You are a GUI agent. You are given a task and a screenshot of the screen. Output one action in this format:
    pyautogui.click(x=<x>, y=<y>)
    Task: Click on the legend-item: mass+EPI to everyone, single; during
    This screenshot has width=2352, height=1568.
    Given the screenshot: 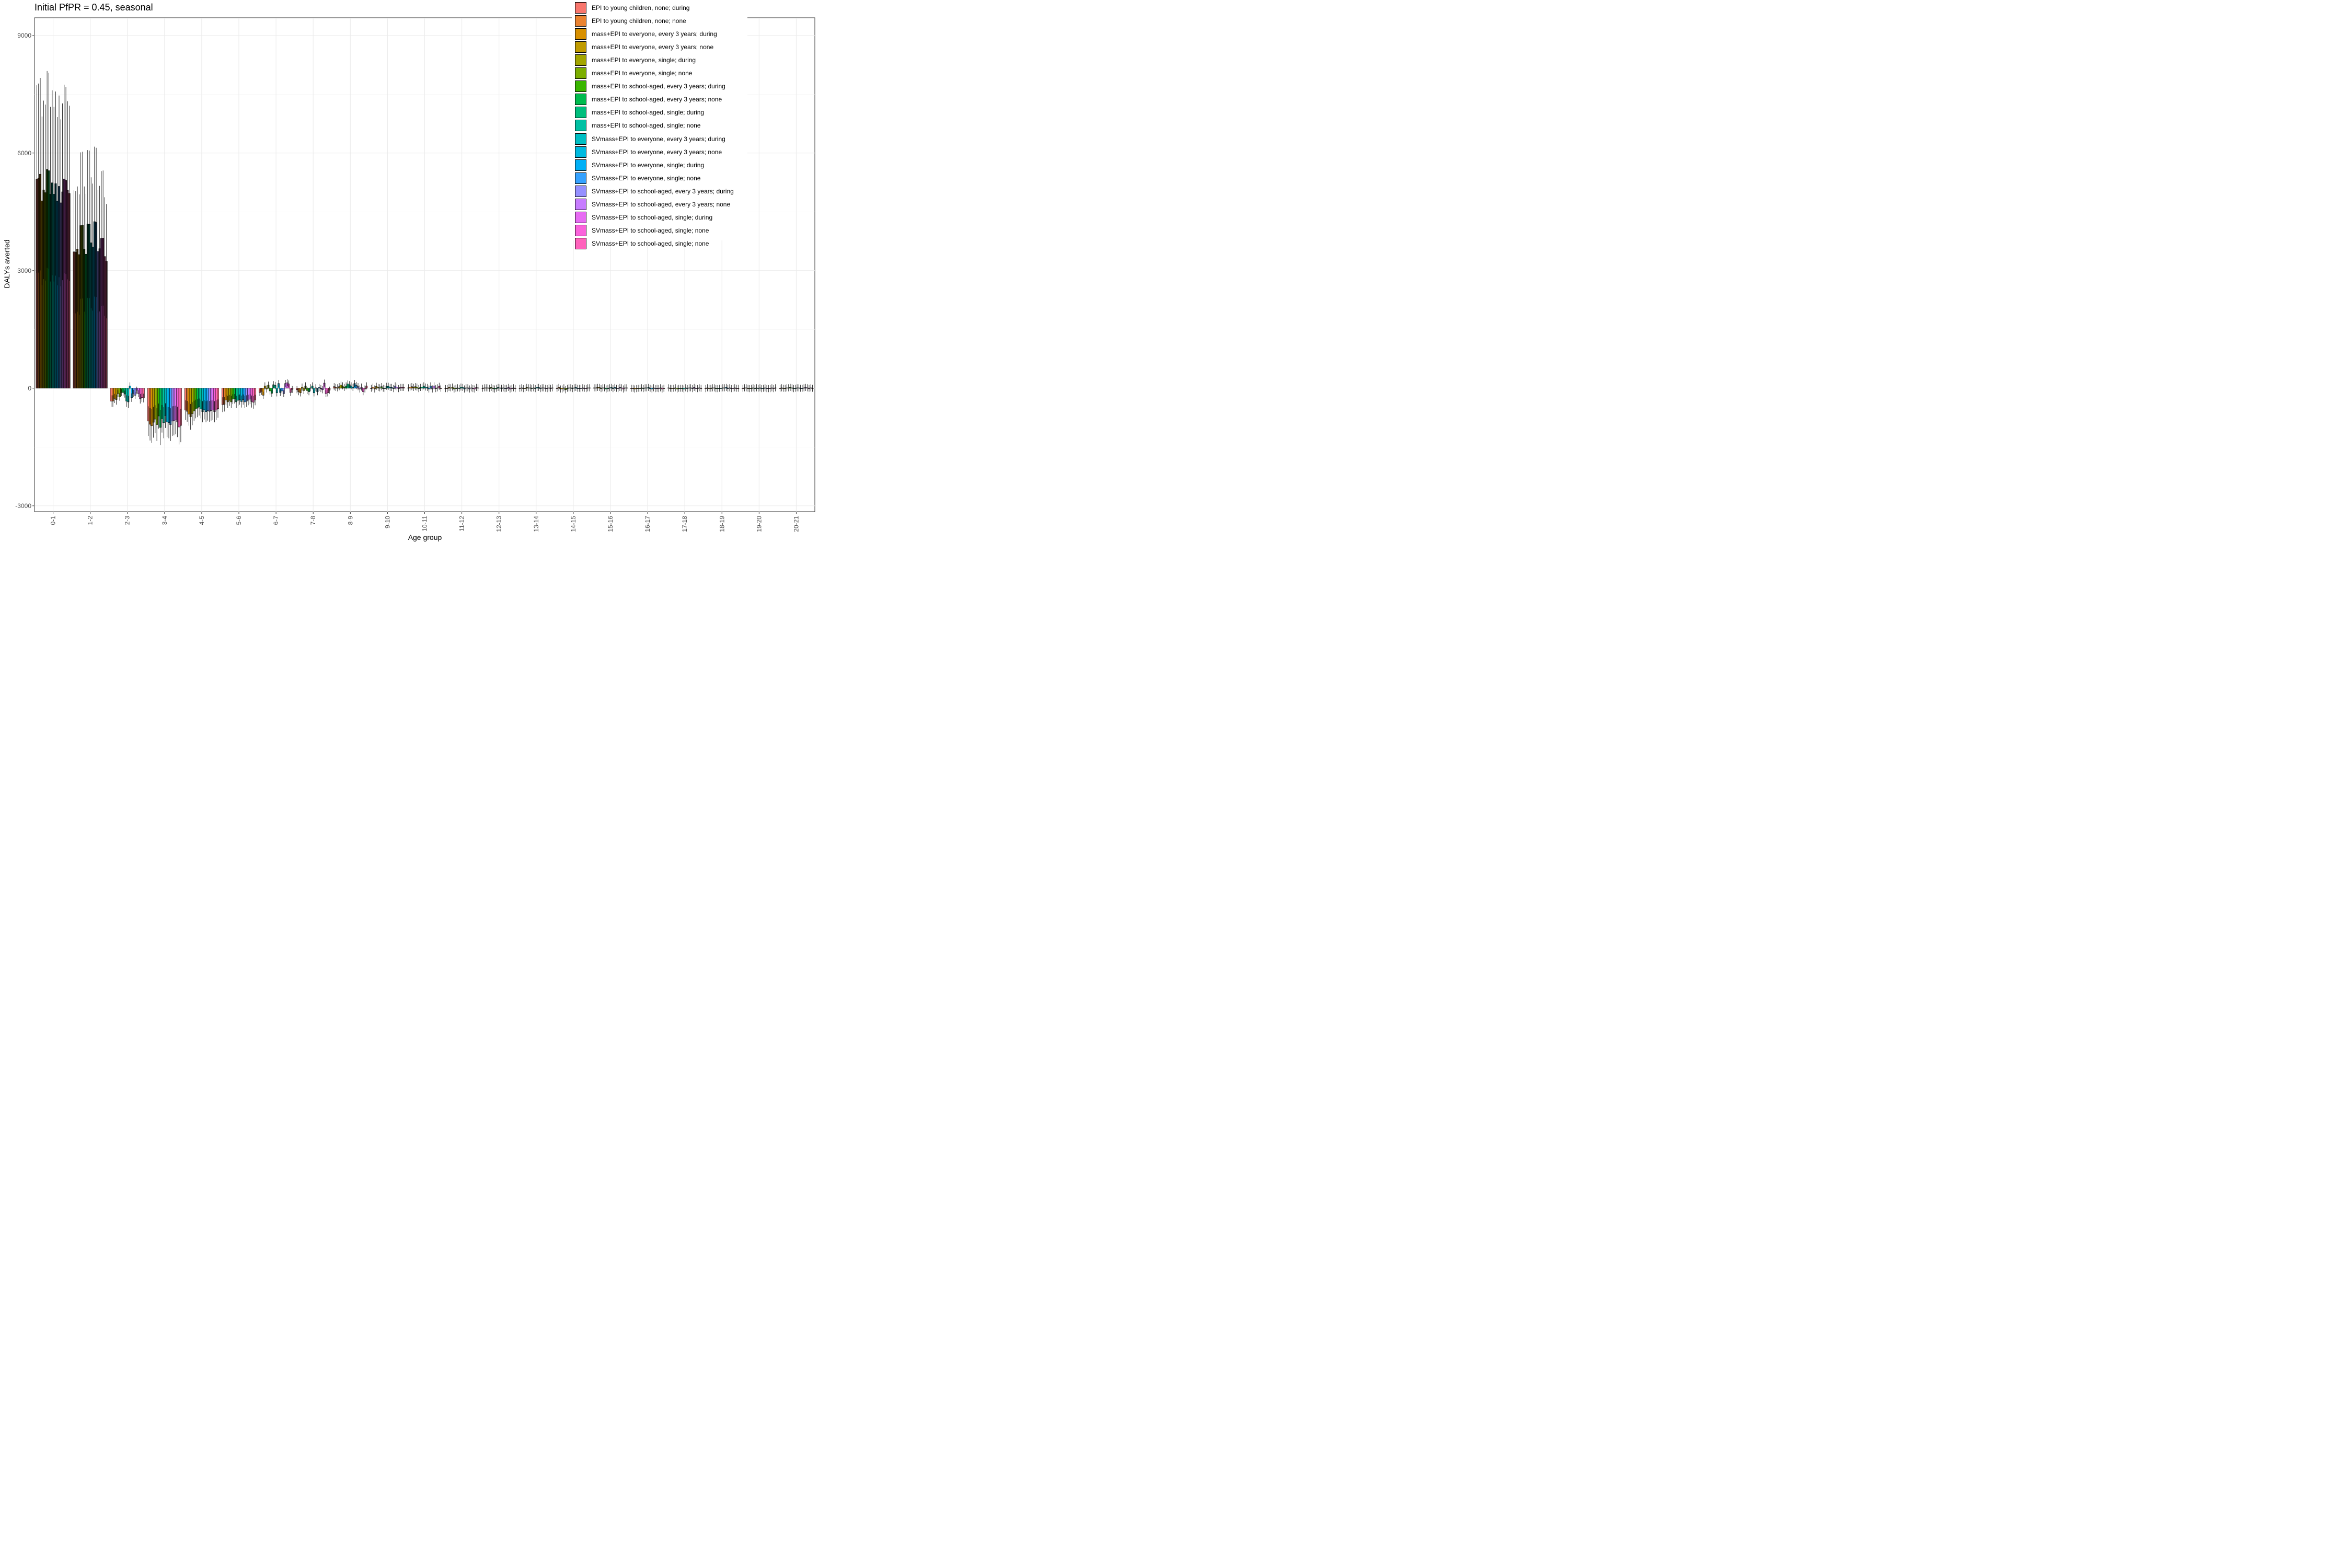 What is the action you would take?
    pyautogui.click(x=635, y=59)
    